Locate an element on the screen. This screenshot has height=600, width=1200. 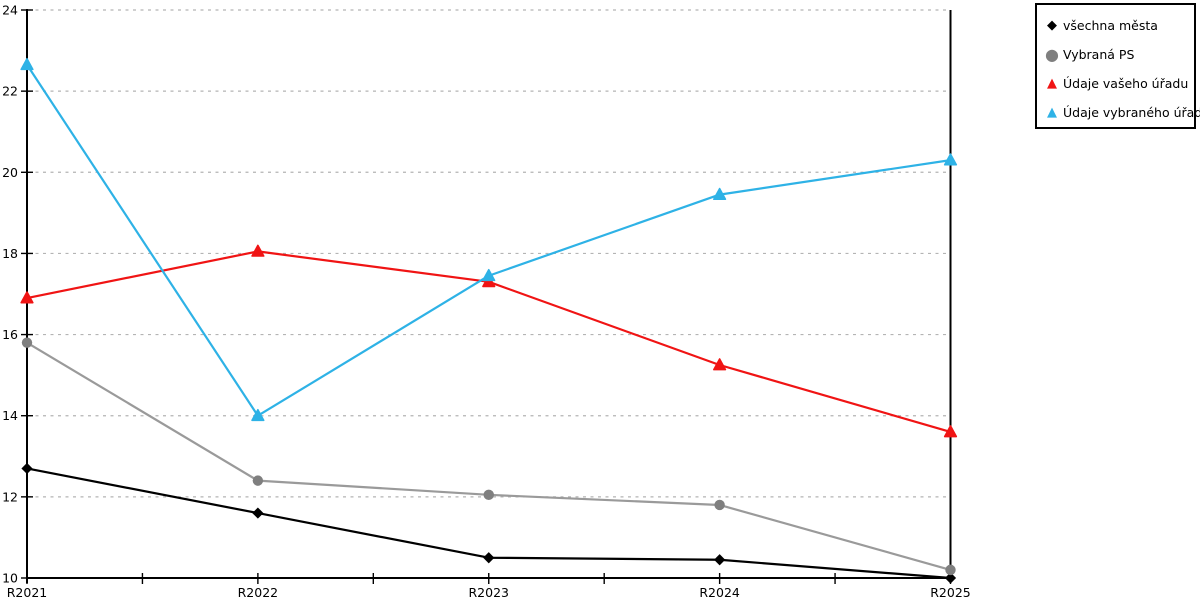
legend-item: ▲ Údaje vybraného úřadu is located at coordinates (1122, 112).